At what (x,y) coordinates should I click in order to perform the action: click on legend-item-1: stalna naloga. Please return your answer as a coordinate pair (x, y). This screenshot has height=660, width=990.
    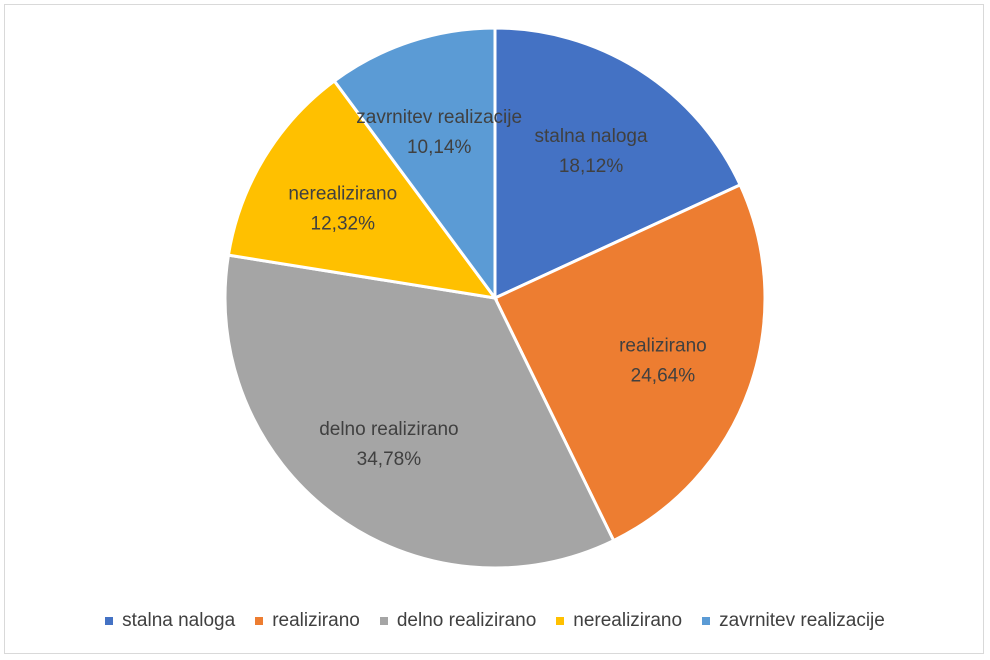
    Looking at the image, I should click on (170, 621).